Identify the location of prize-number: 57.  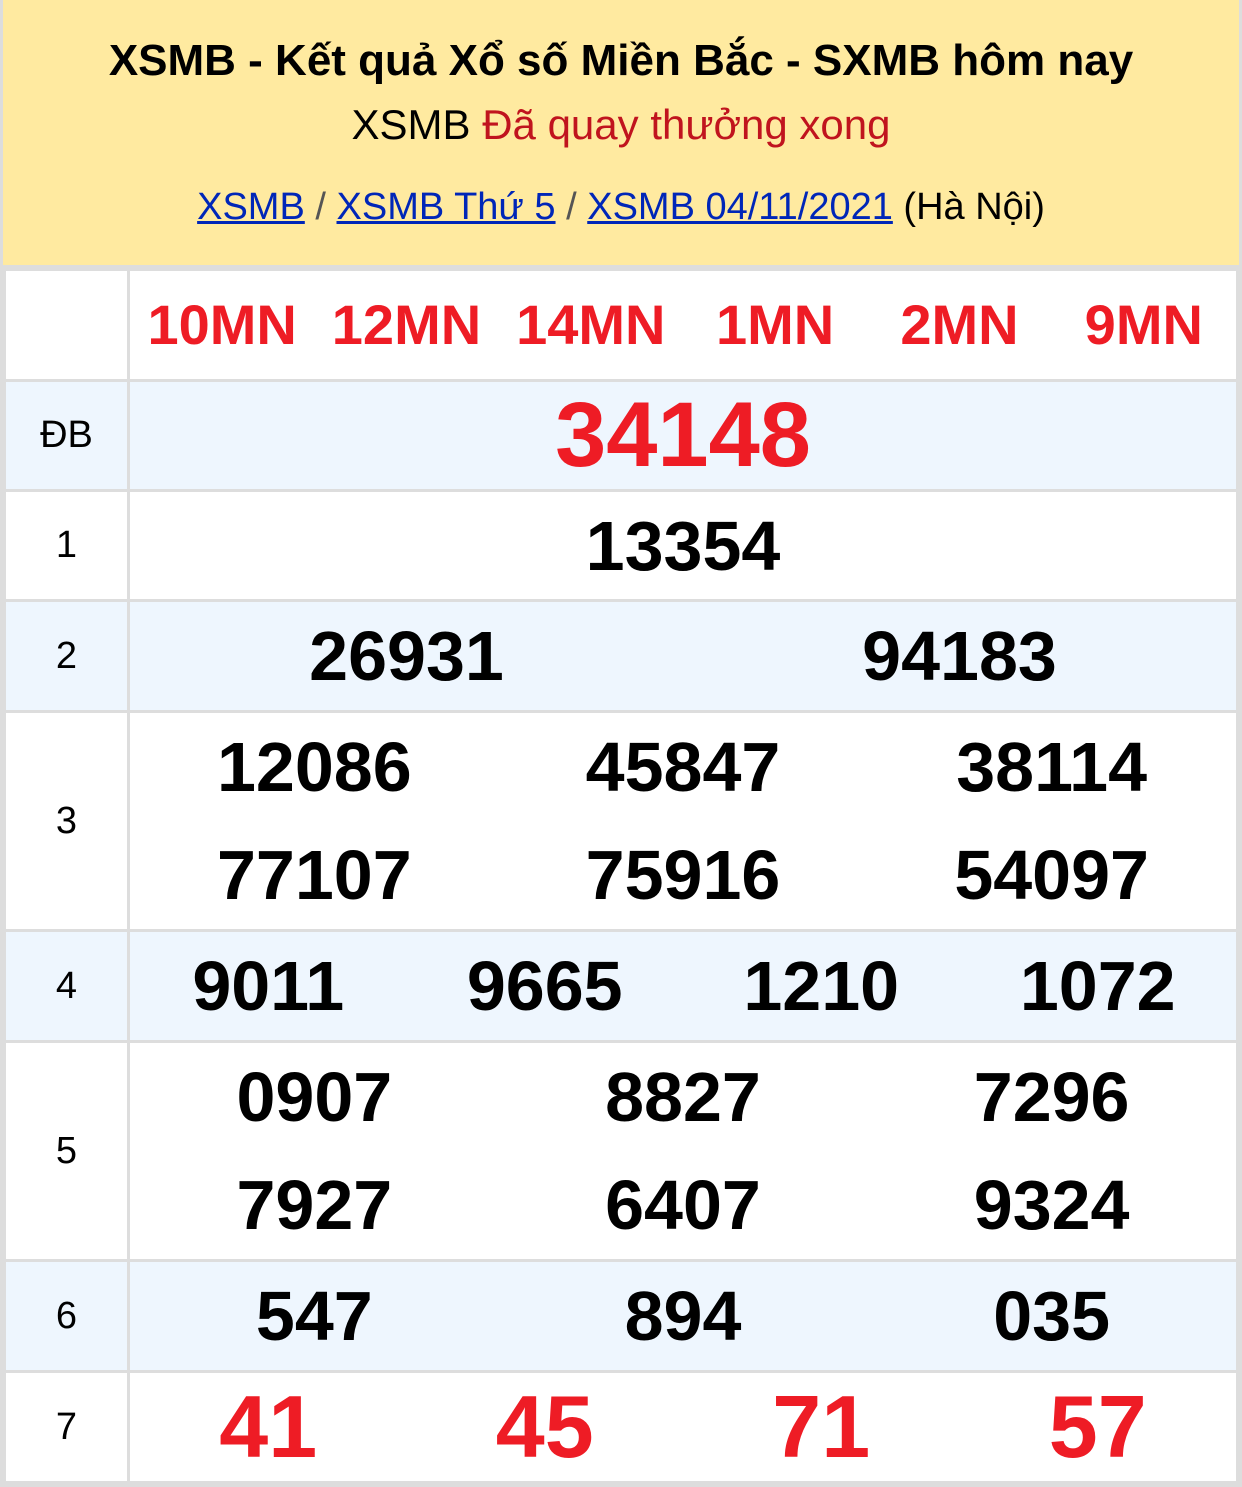
(1097, 1426).